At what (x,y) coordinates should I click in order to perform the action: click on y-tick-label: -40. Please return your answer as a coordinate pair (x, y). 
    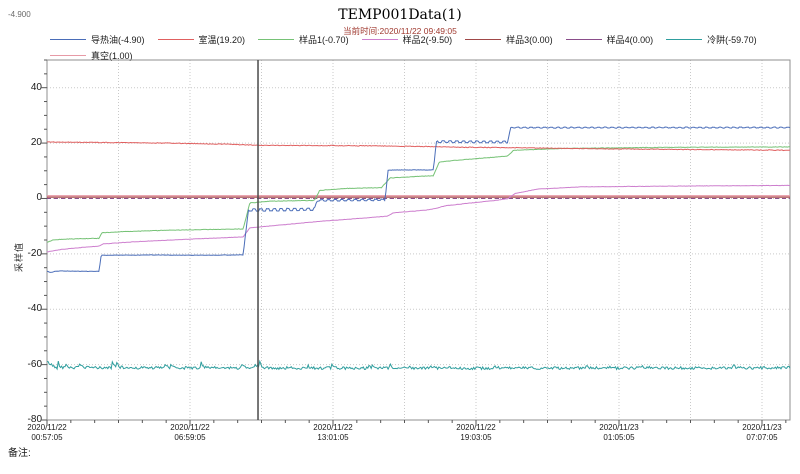
    Looking at the image, I should click on (34, 309).